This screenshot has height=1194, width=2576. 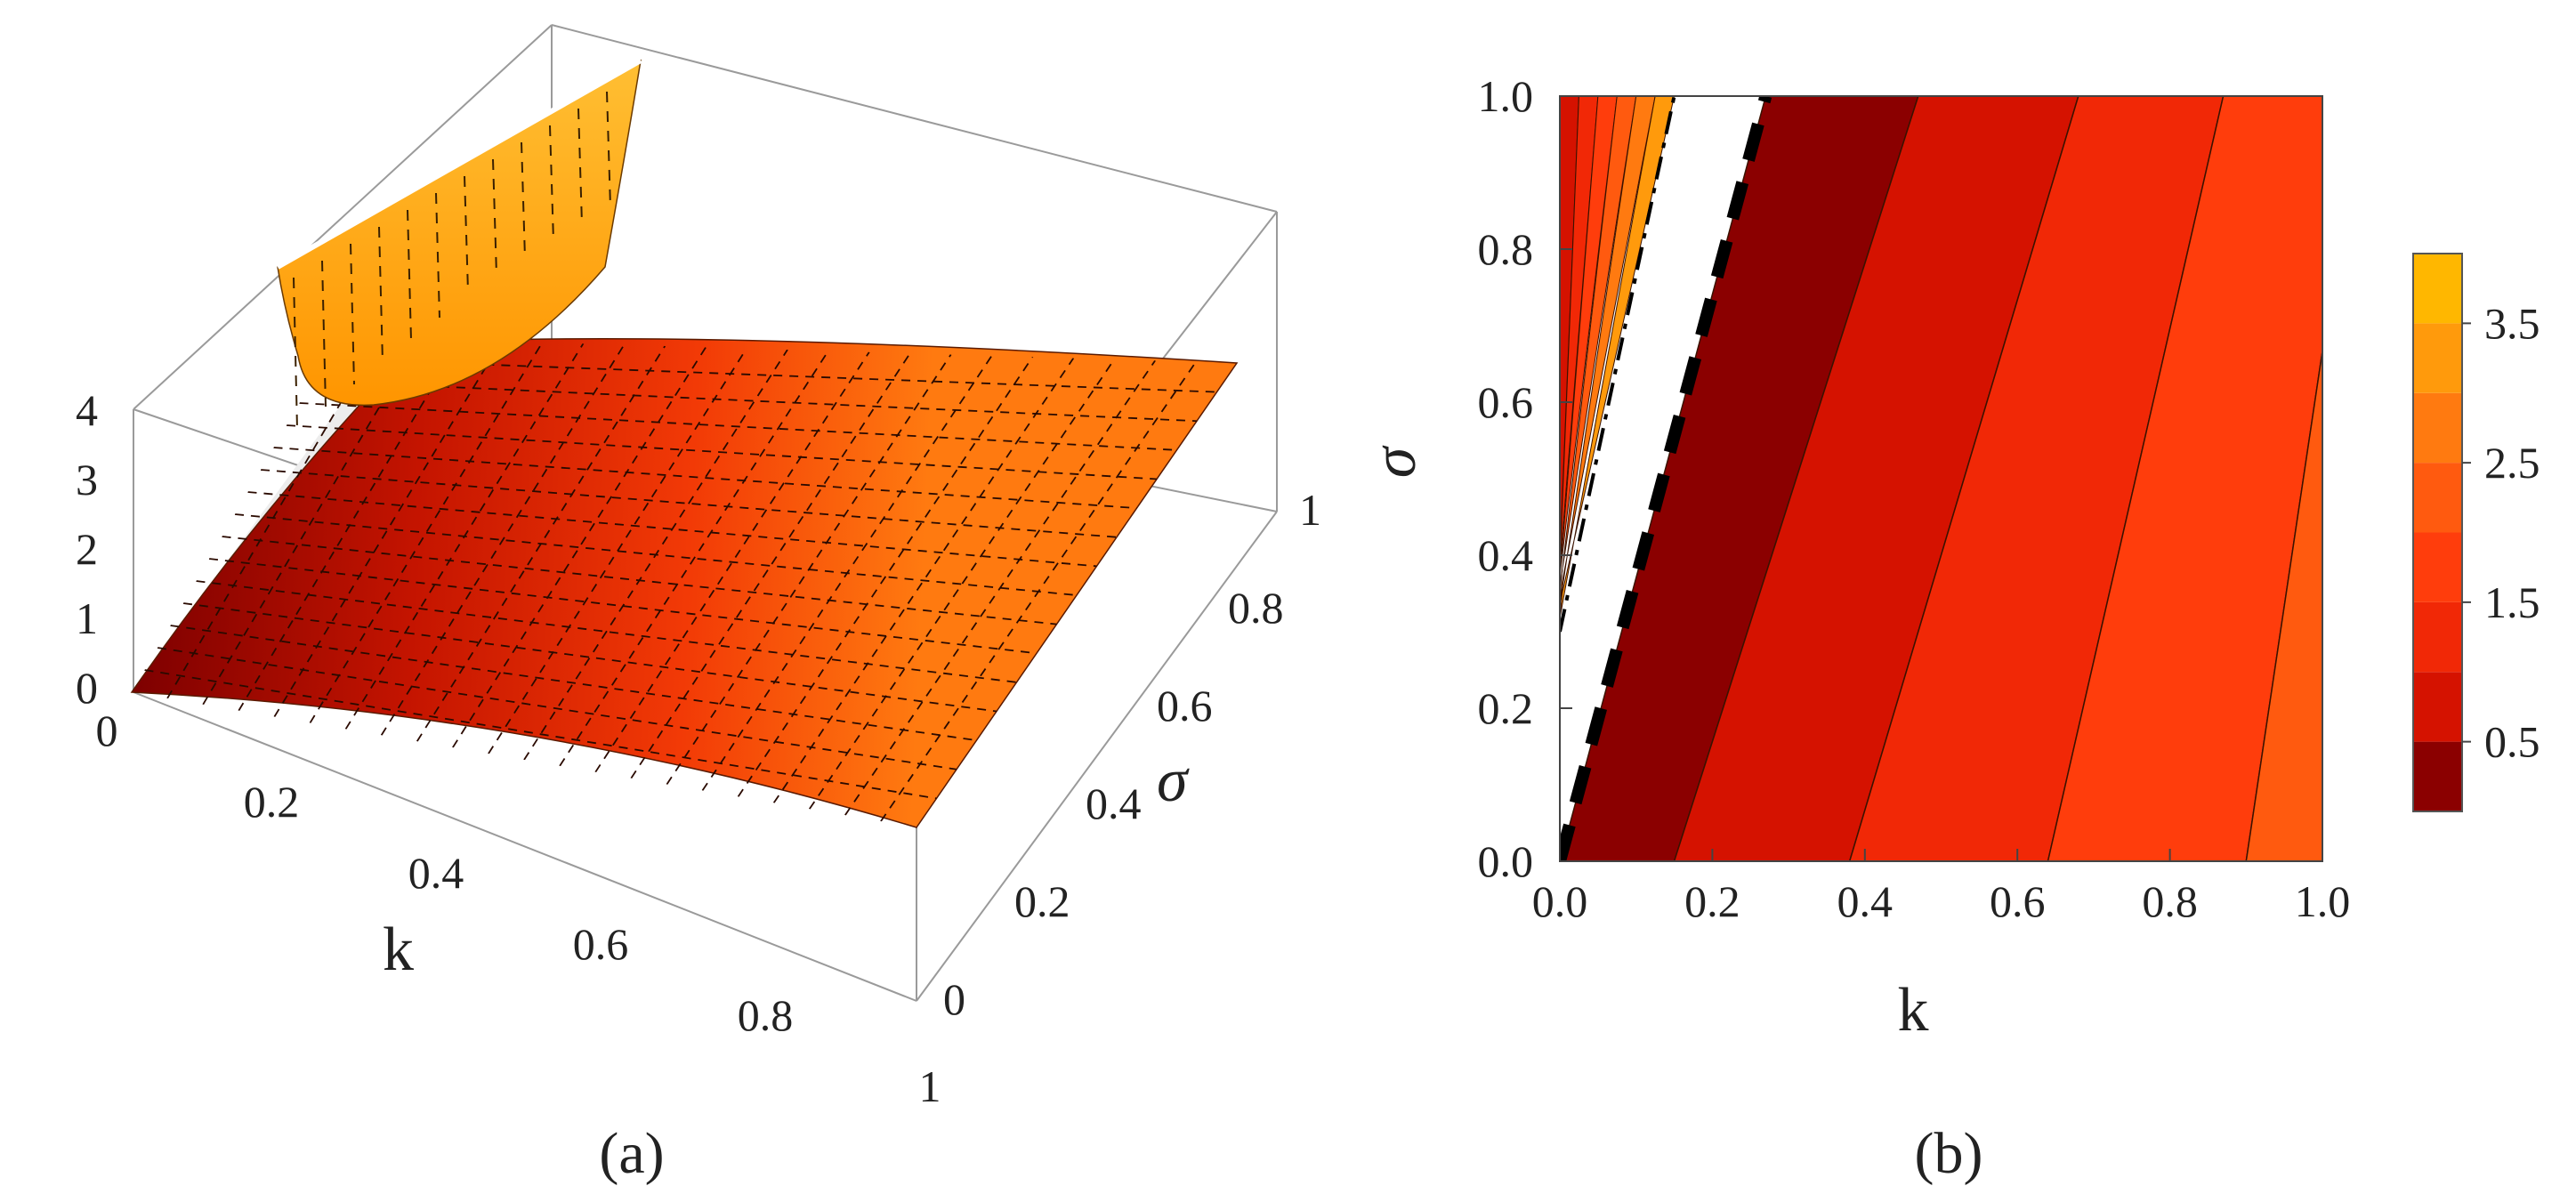 I want to click on z-tick-label: 4, so click(x=87, y=410).